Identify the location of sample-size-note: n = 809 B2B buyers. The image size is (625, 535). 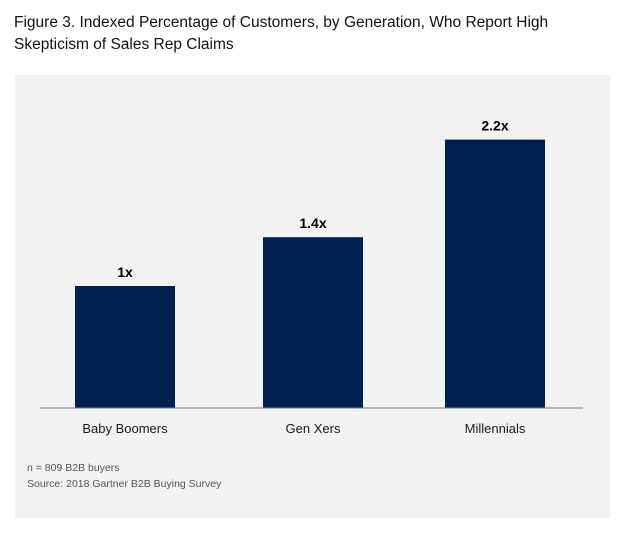
(73, 468).